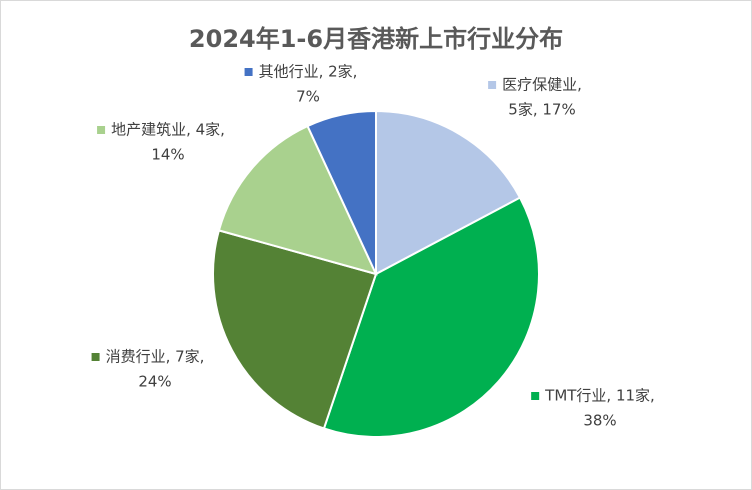  I want to click on data-label-line: 地产建筑业, 4家,, so click(168, 130).